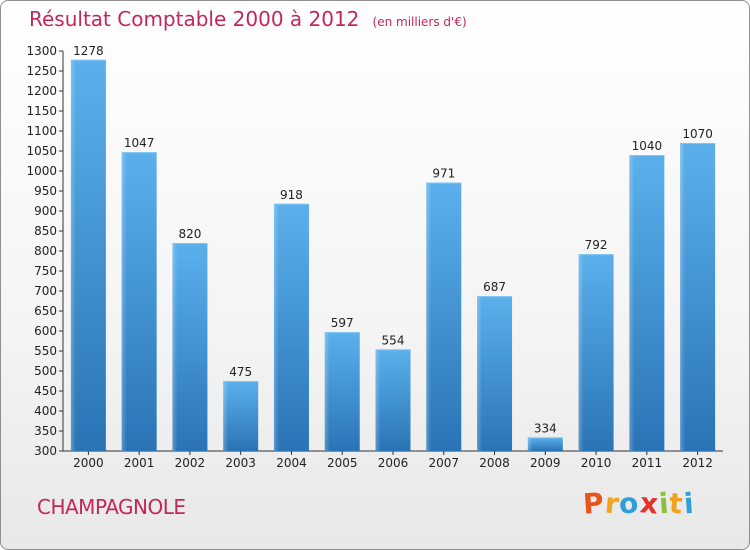  I want to click on data-label-2012: 1070, so click(697, 134).